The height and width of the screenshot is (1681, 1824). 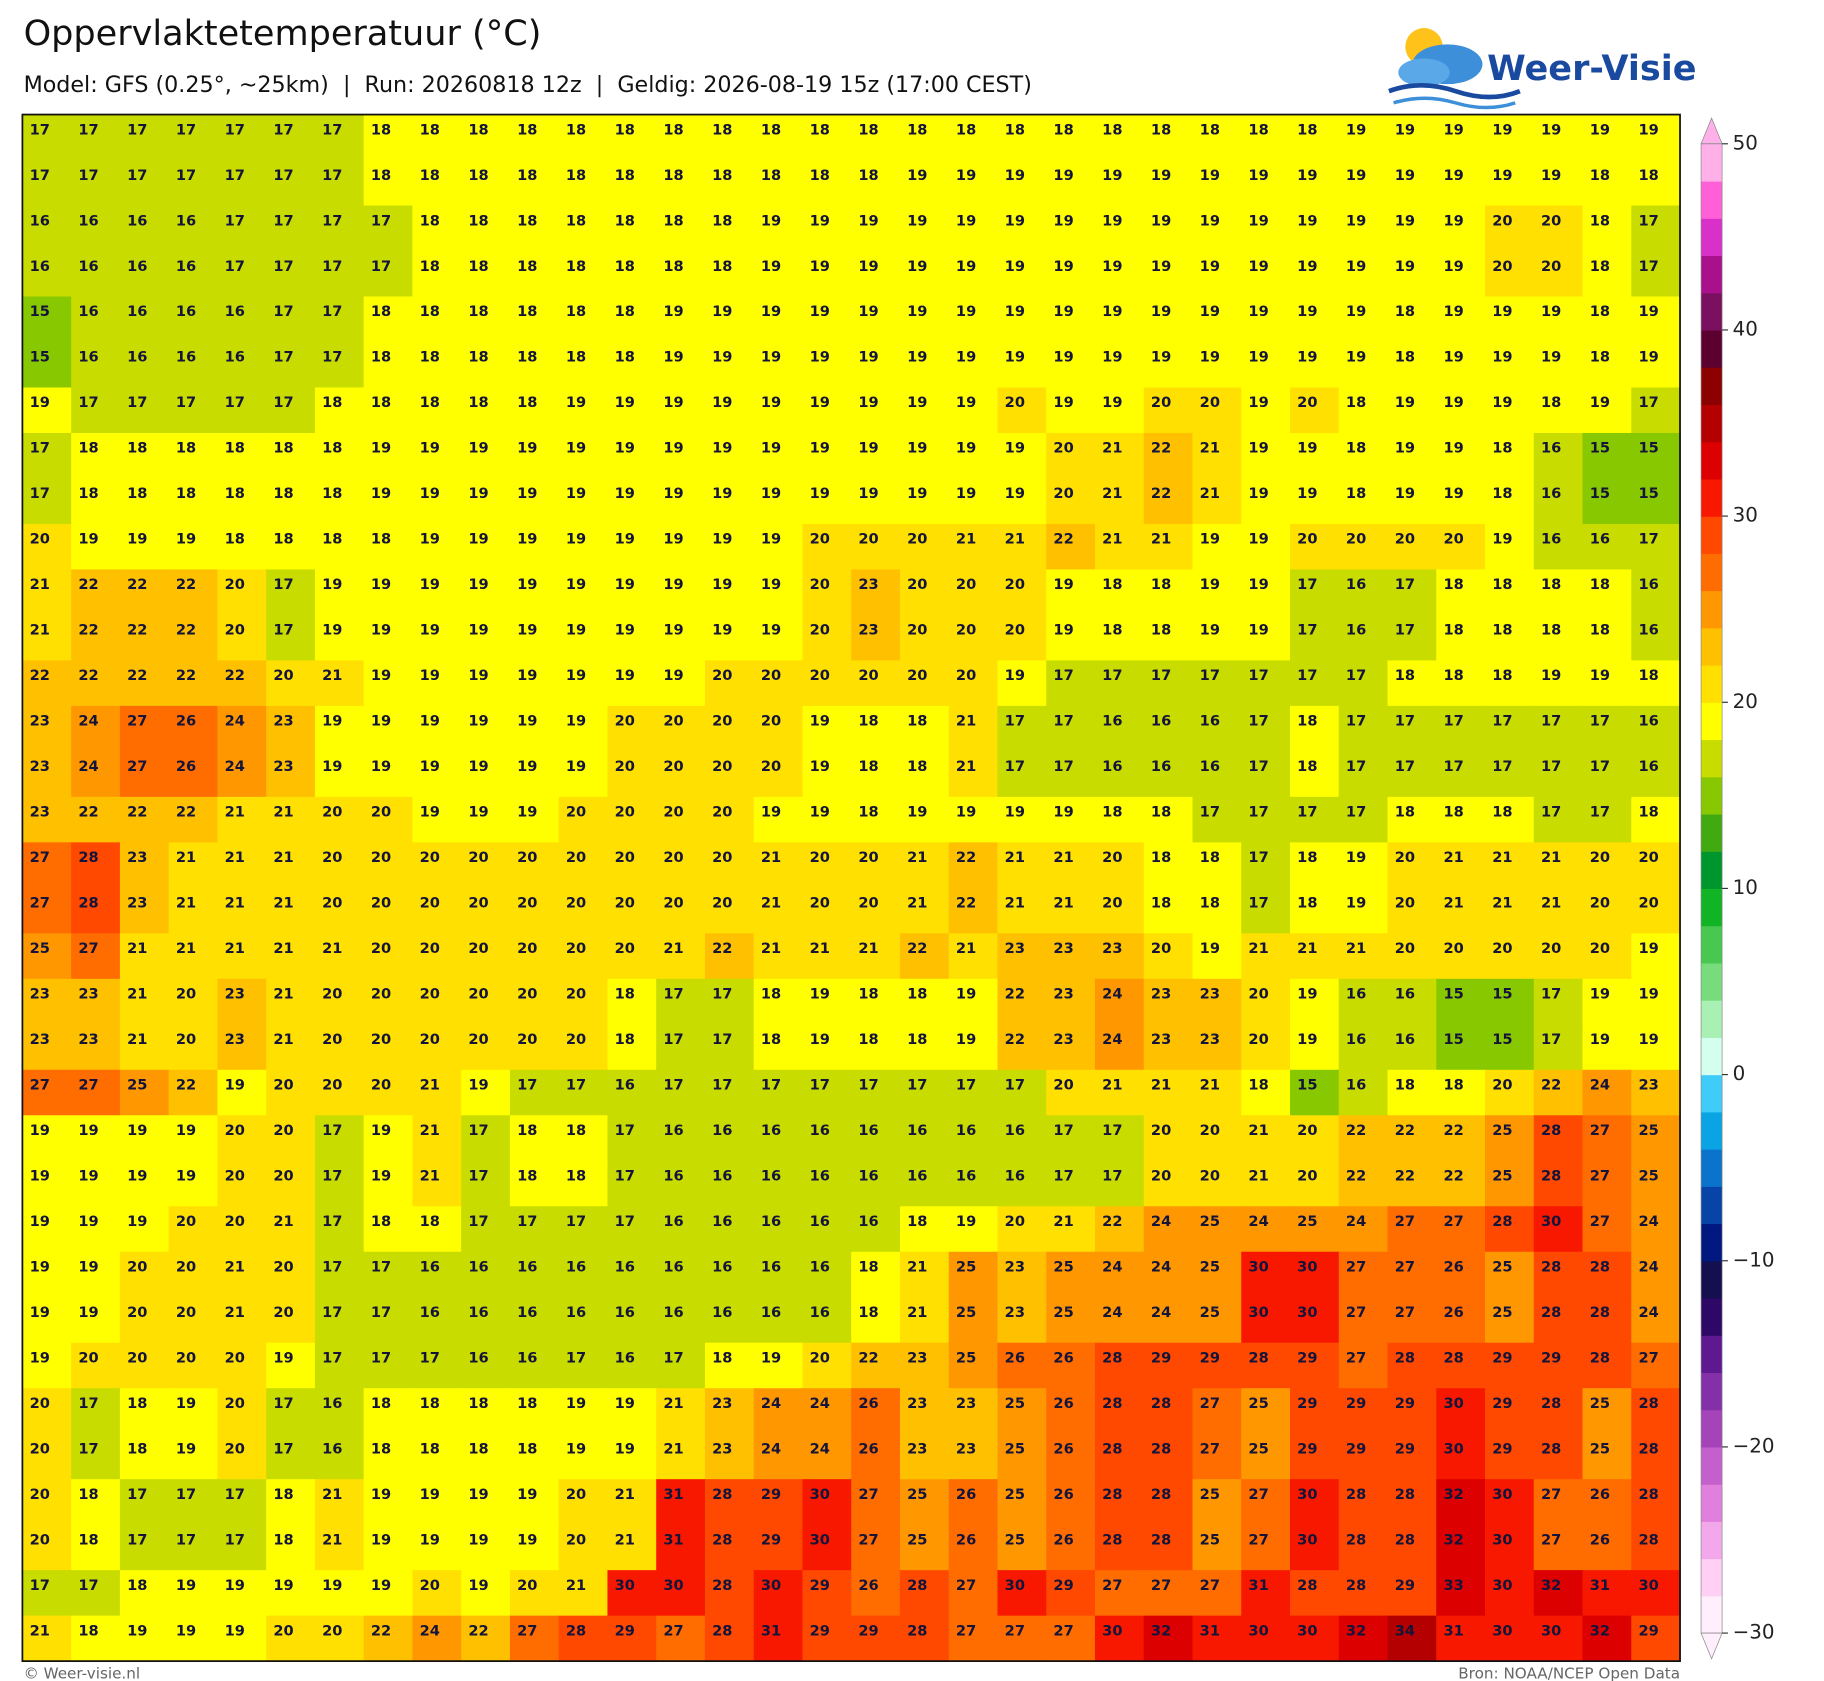 What do you see at coordinates (1745, 515) in the screenshot?
I see `colorbar-tick-label: 30` at bounding box center [1745, 515].